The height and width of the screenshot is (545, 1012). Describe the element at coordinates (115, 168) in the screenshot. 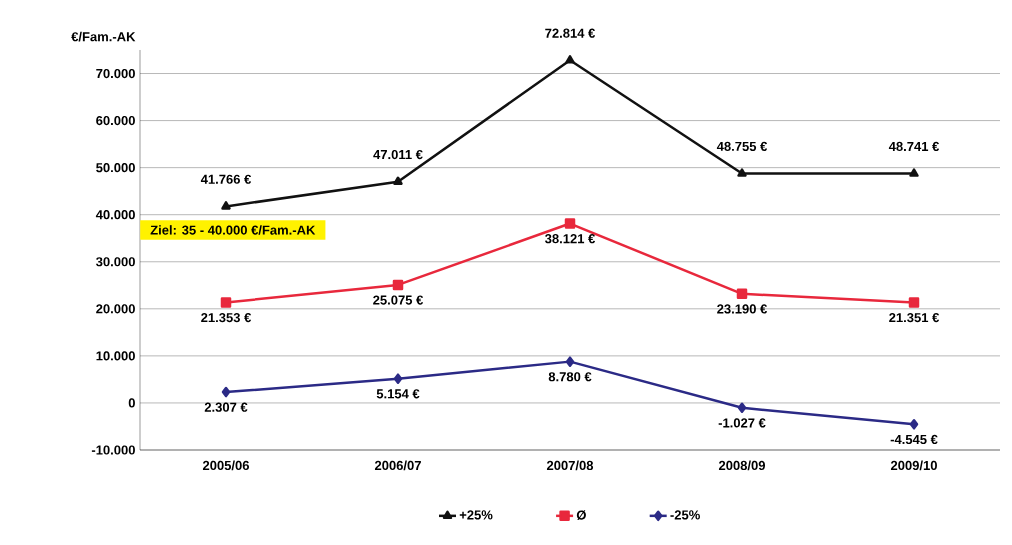

I see `y-tick-label: 50.000` at that location.